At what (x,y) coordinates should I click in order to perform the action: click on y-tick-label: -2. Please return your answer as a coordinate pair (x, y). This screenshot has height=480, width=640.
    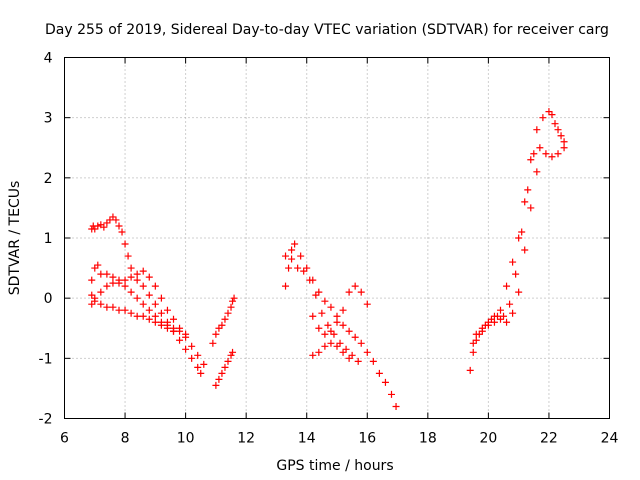
    Looking at the image, I should click on (46, 420).